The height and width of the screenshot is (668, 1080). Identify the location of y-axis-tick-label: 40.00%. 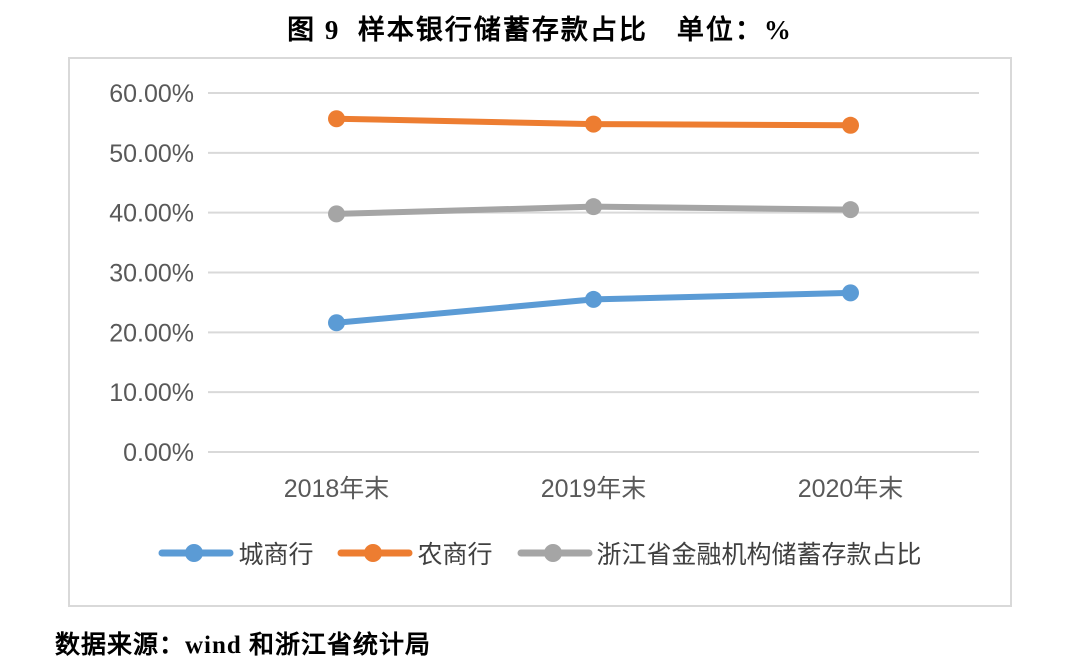
(151, 214).